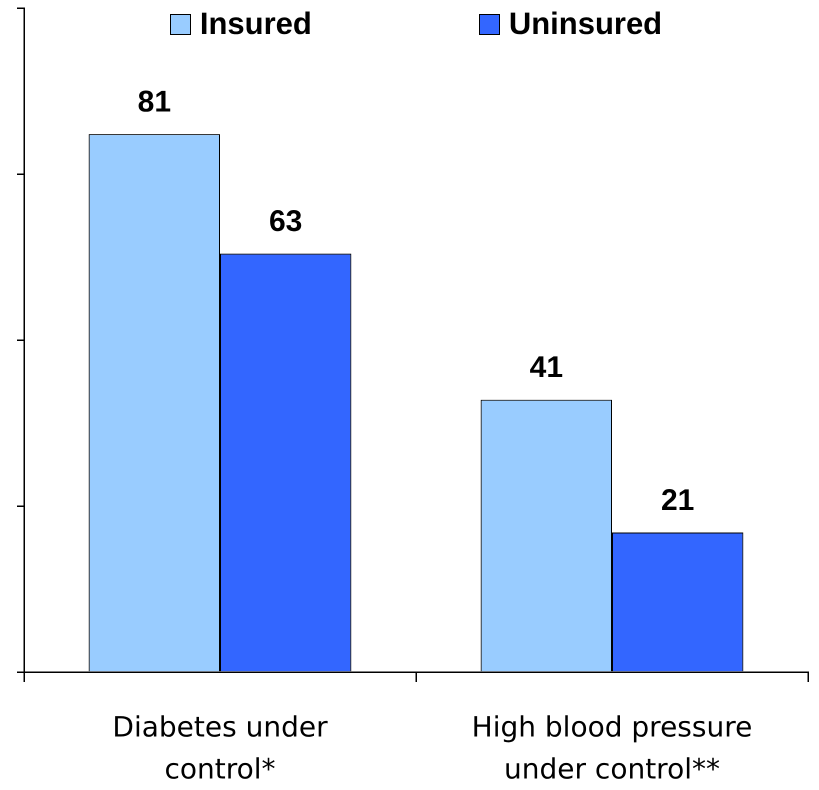  I want to click on legend-label: Insured, so click(256, 24).